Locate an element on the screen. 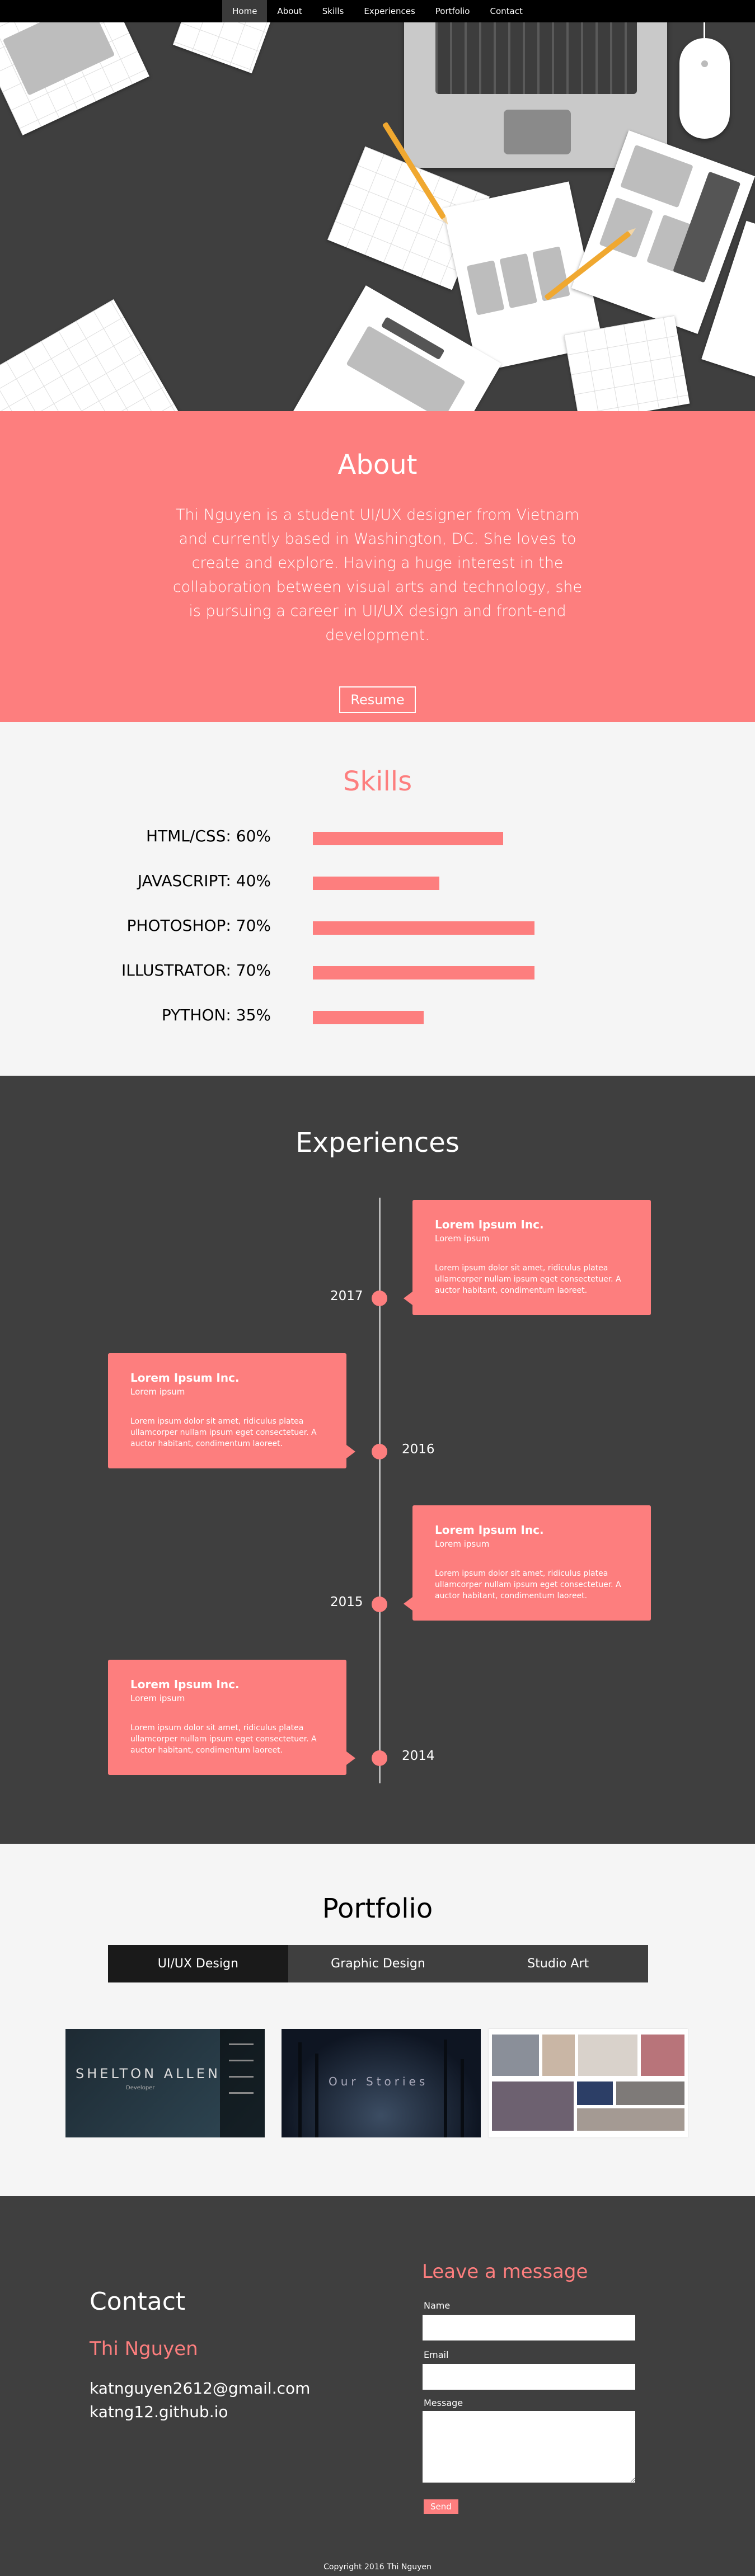 This screenshot has width=755, height=2576. skill-label: ILLUSTRATOR: 70% is located at coordinates (196, 970).